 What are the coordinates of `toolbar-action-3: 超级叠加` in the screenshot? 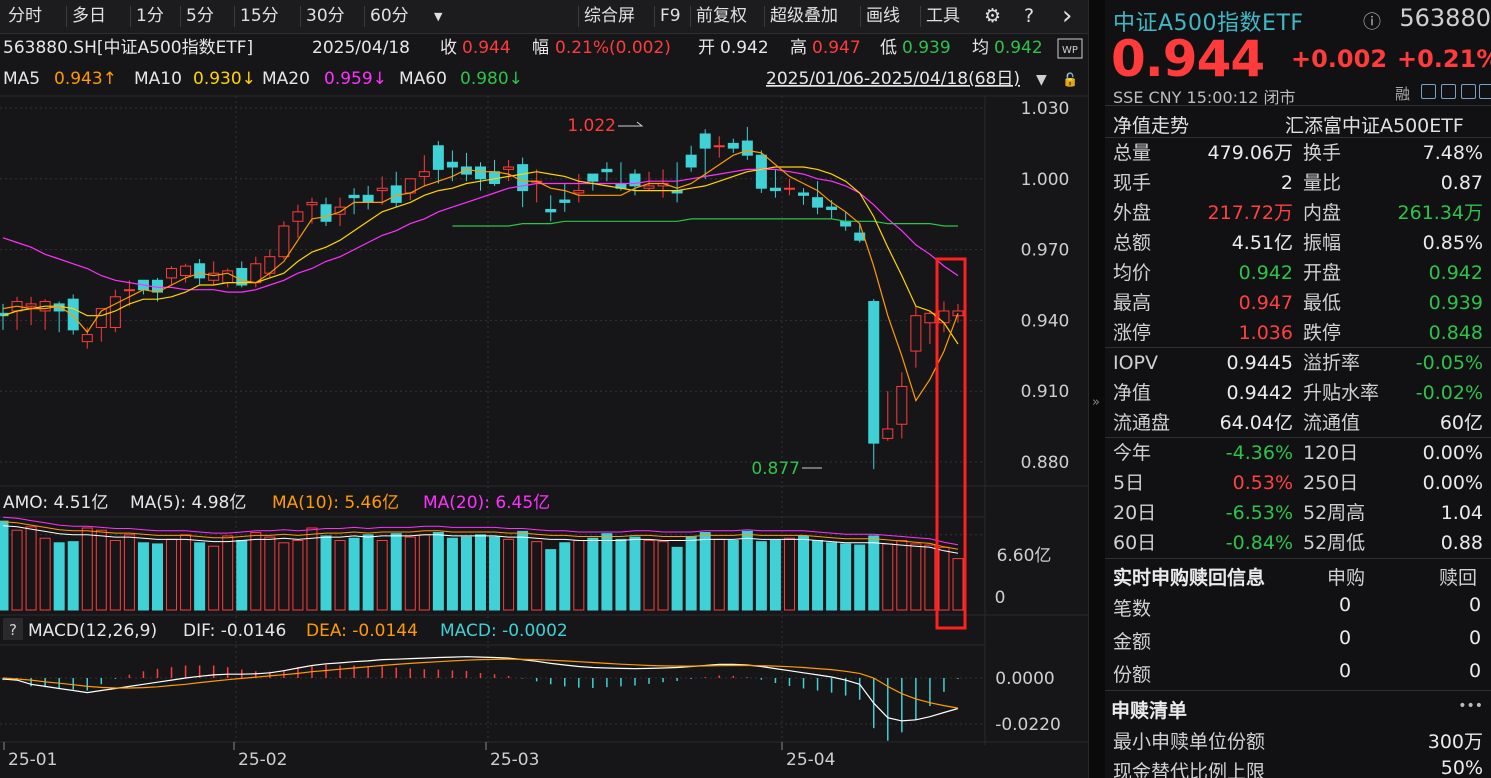 It's located at (804, 16).